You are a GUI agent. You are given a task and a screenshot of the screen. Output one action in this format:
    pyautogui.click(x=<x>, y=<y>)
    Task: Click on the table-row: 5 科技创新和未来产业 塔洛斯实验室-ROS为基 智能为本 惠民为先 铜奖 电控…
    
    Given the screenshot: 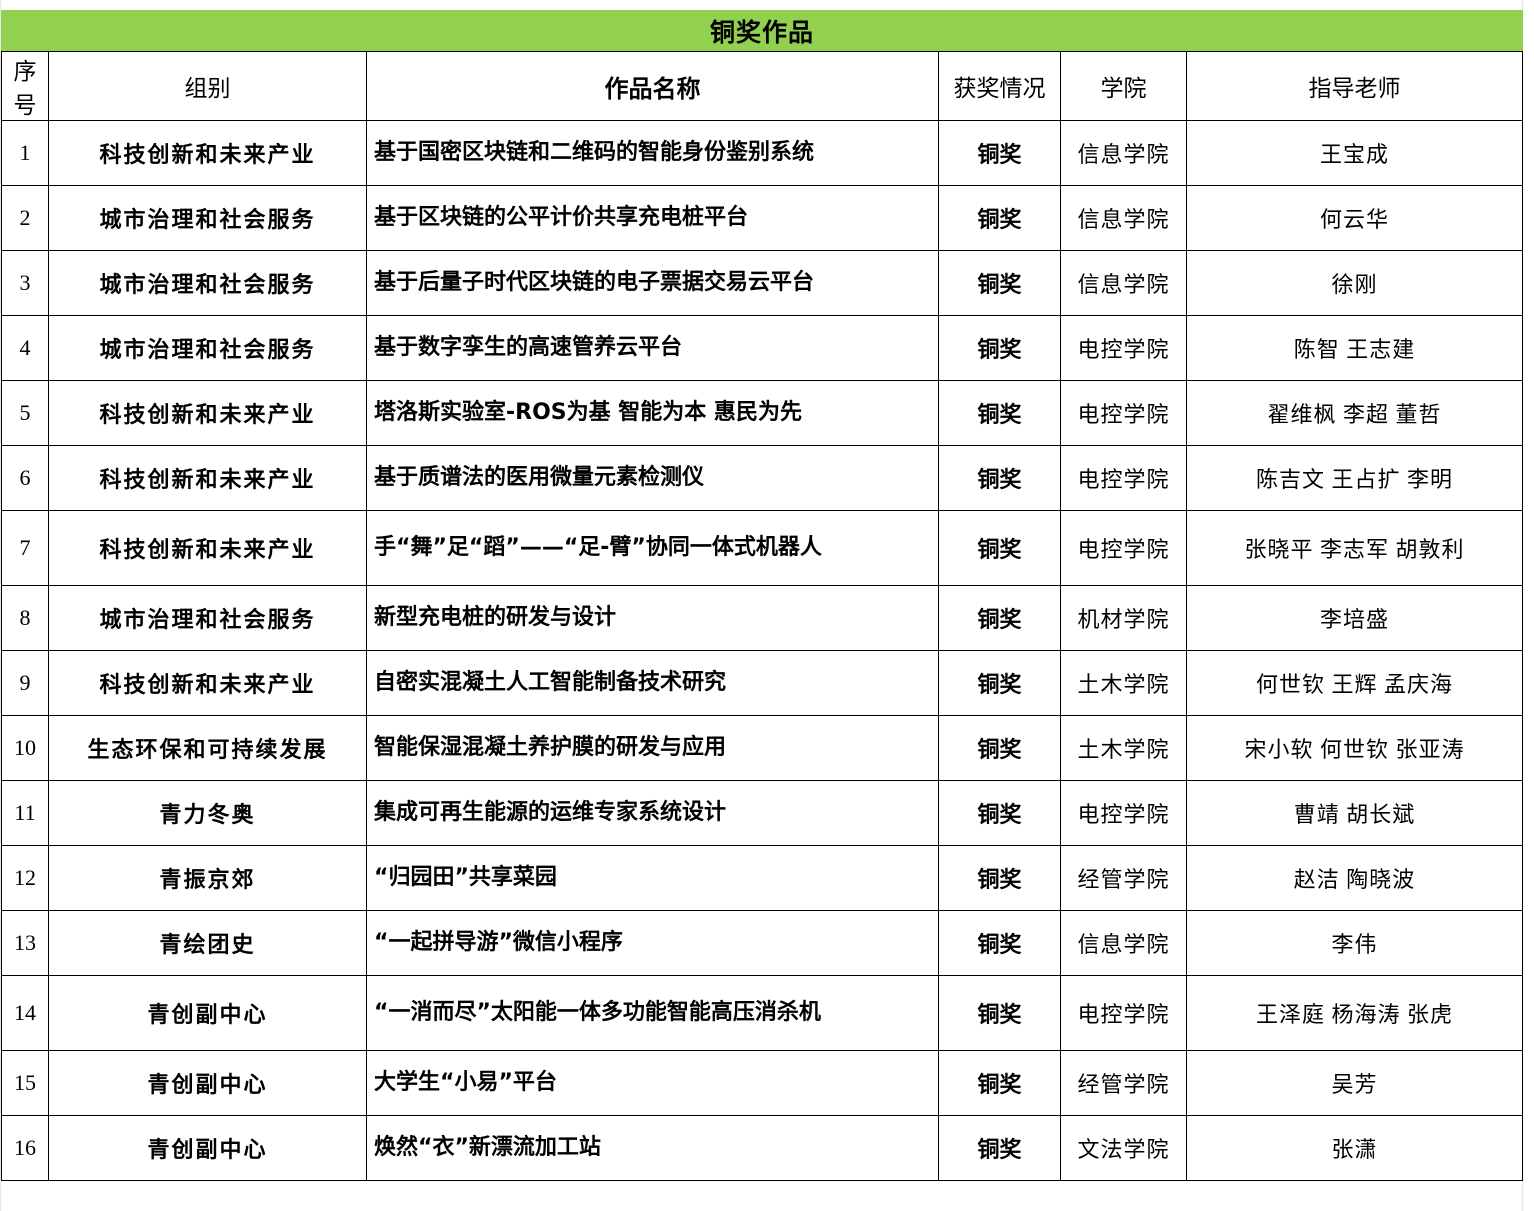 What is the action you would take?
    pyautogui.click(x=762, y=413)
    